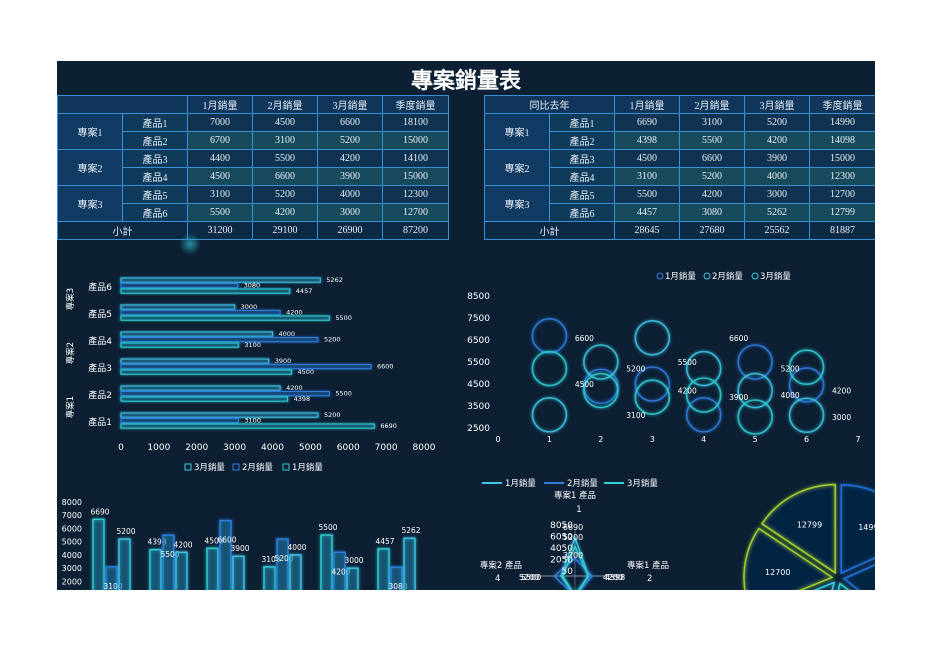 The image size is (936, 662). I want to click on y-tick-label: 3500, so click(478, 407).